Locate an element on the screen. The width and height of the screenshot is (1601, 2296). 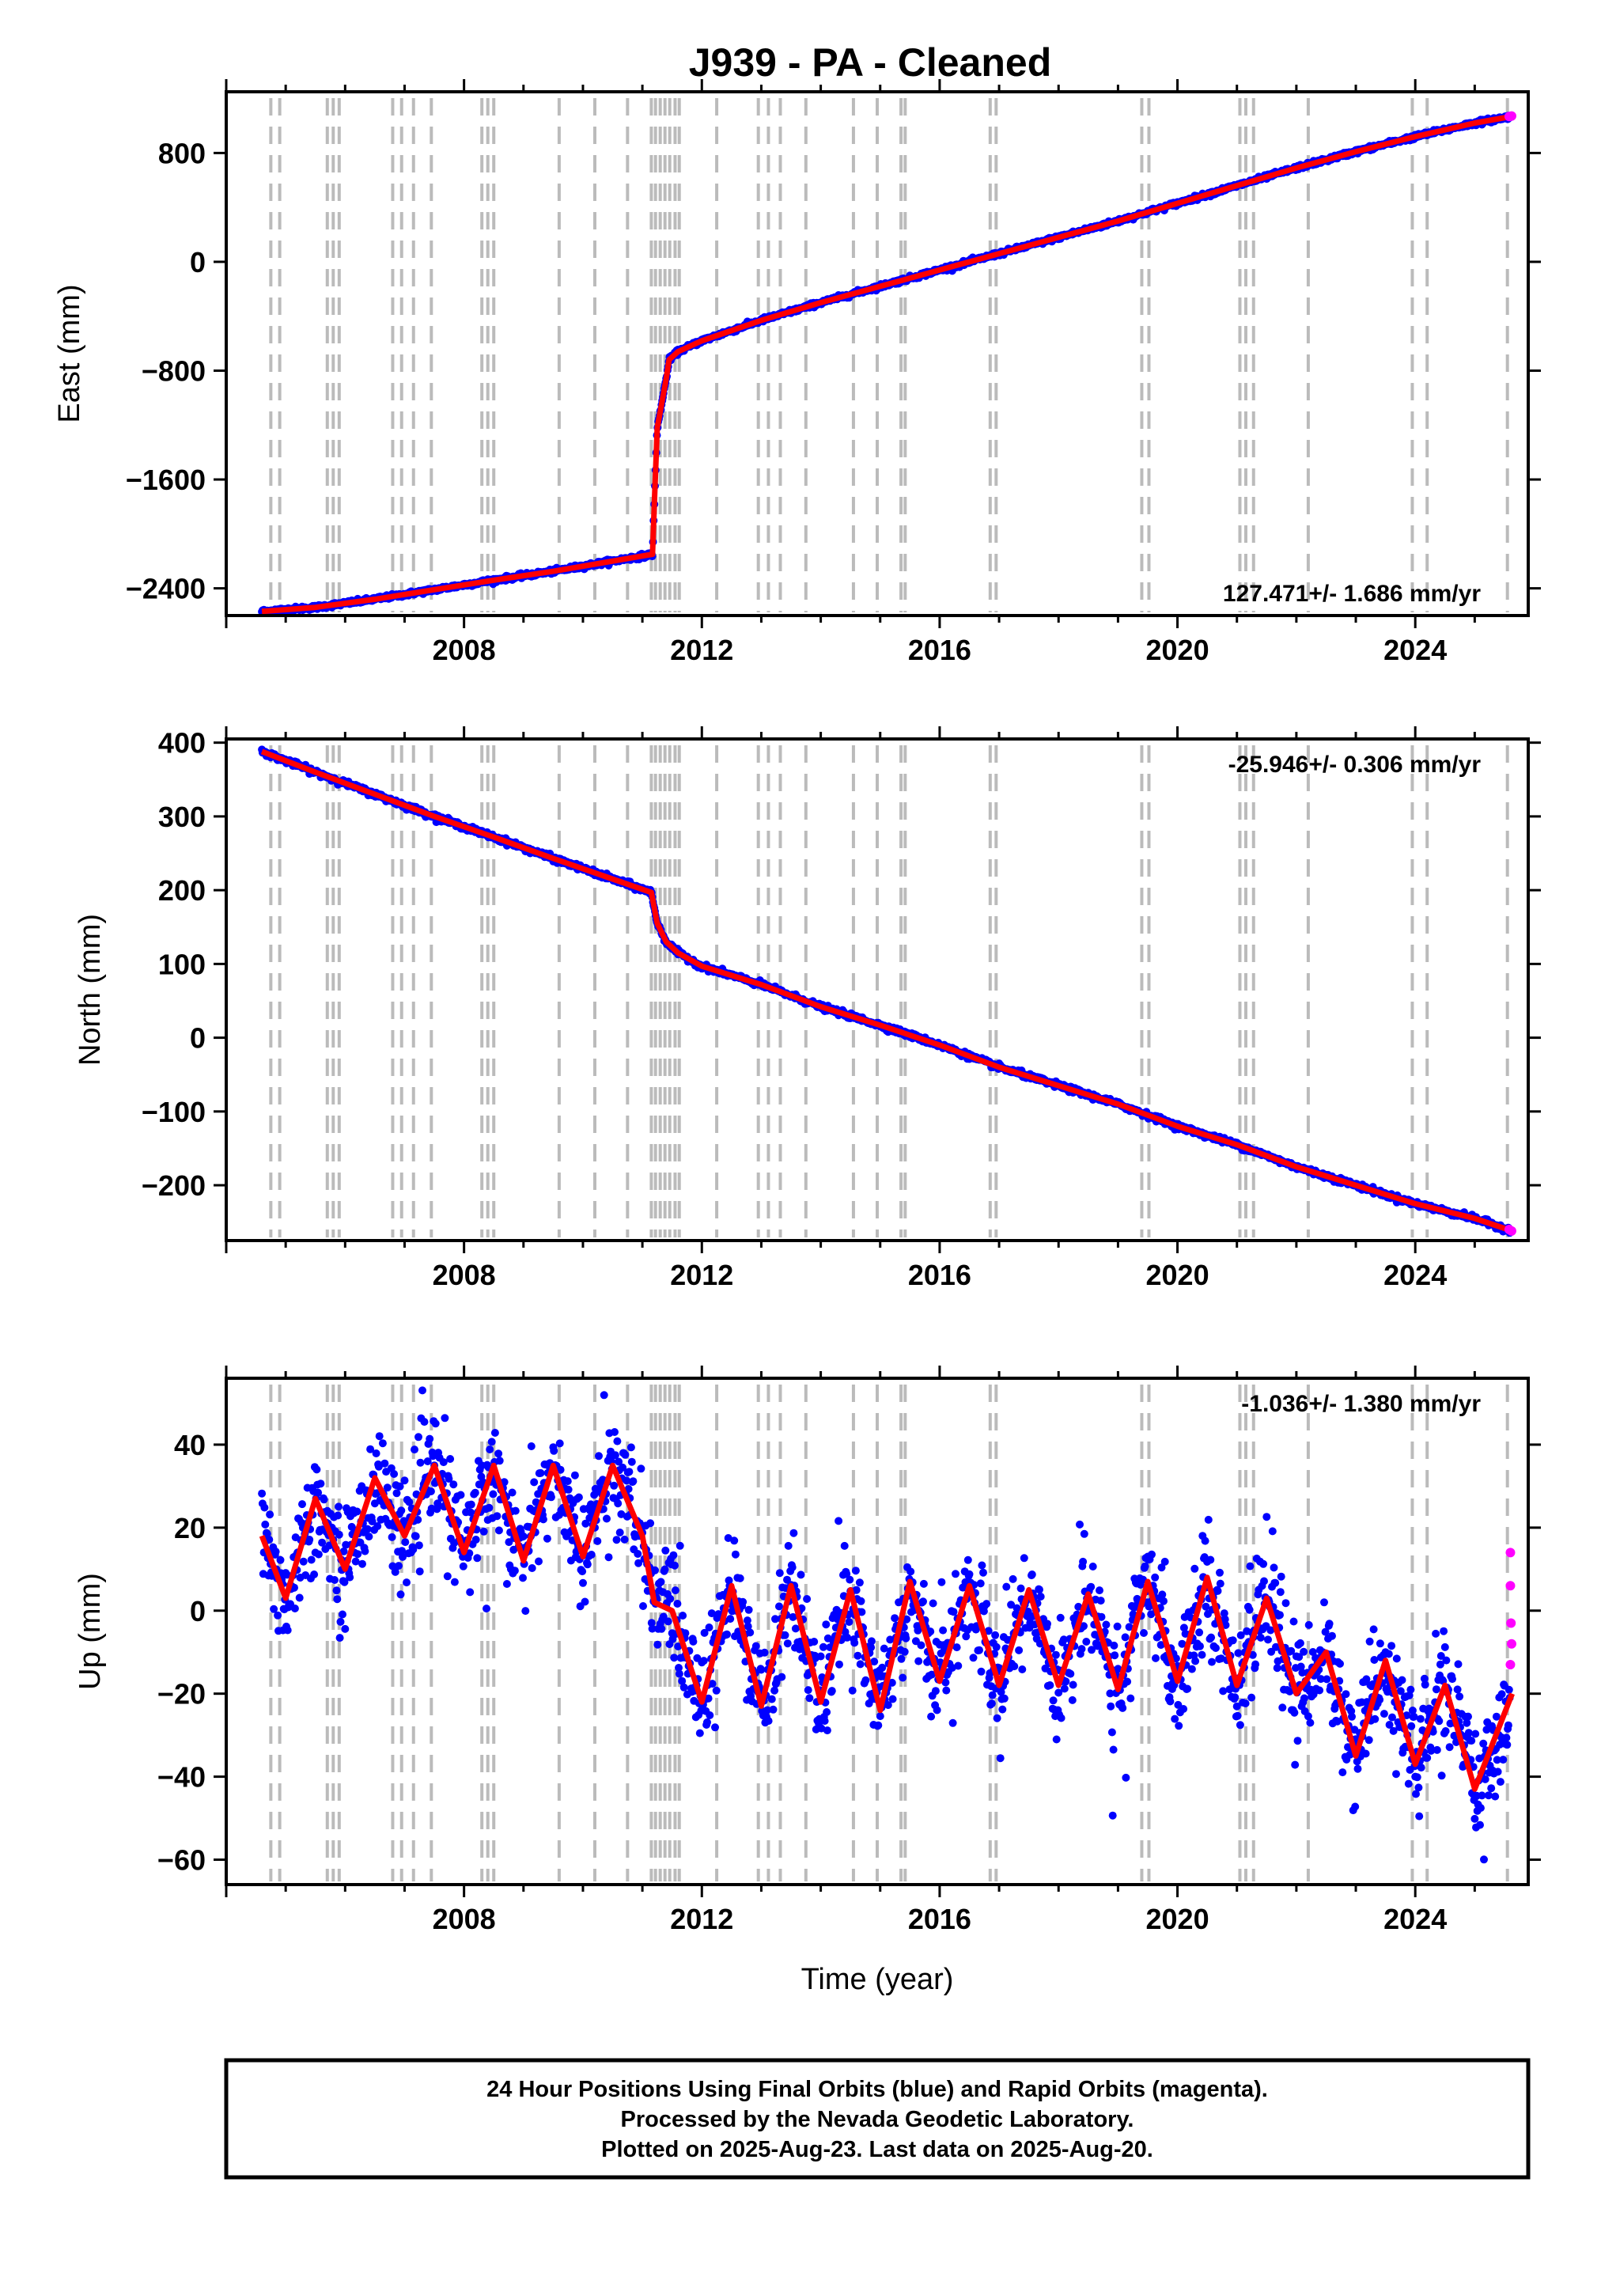
y-tick-label: 800 is located at coordinates (182, 153).